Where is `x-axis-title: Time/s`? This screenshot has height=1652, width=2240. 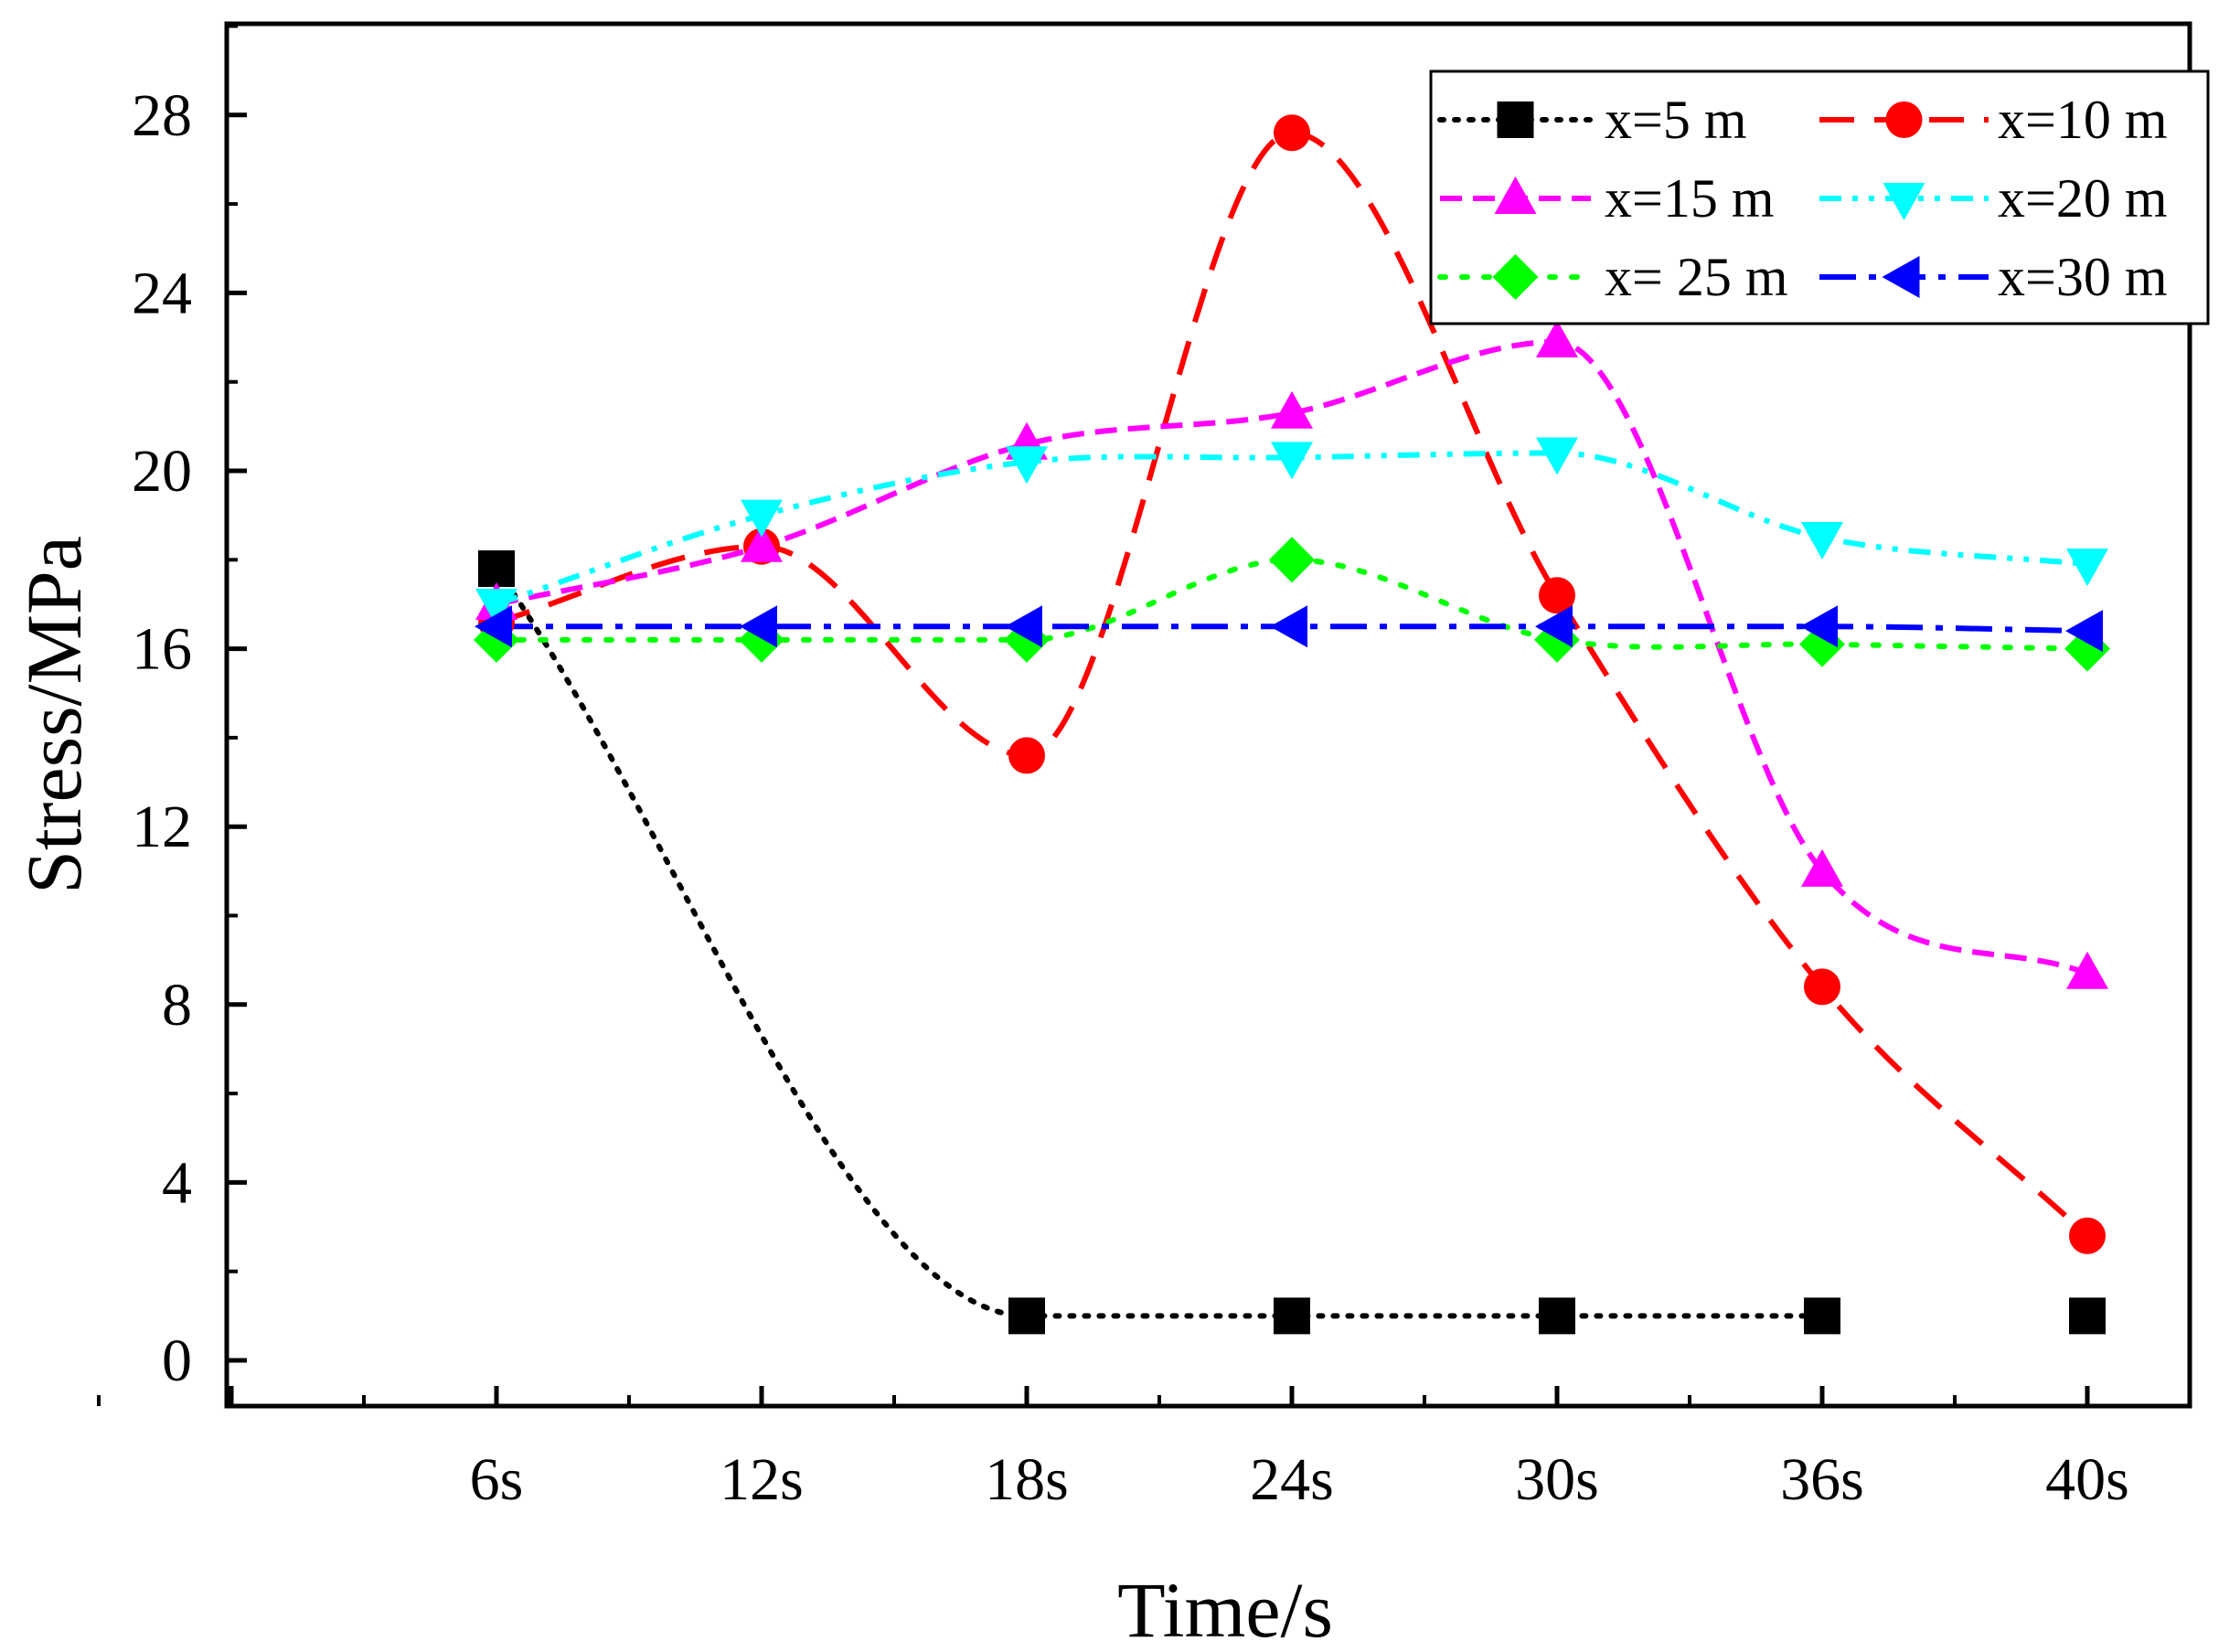 x-axis-title: Time/s is located at coordinates (1225, 1609).